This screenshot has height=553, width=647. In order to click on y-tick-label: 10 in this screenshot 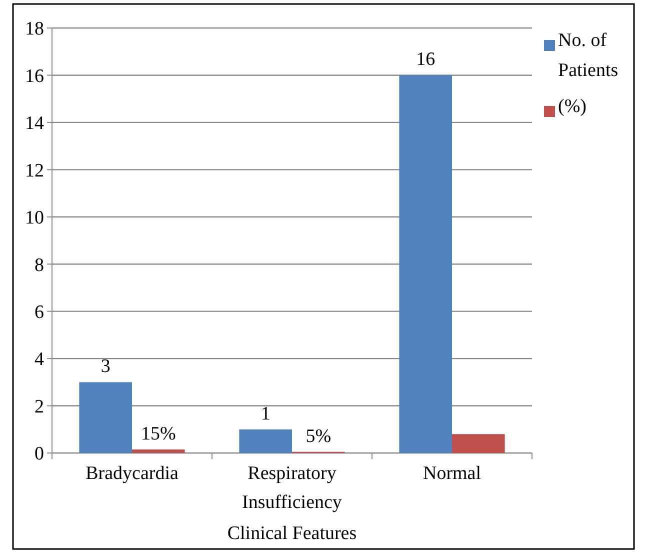, I will do `click(34, 218)`.